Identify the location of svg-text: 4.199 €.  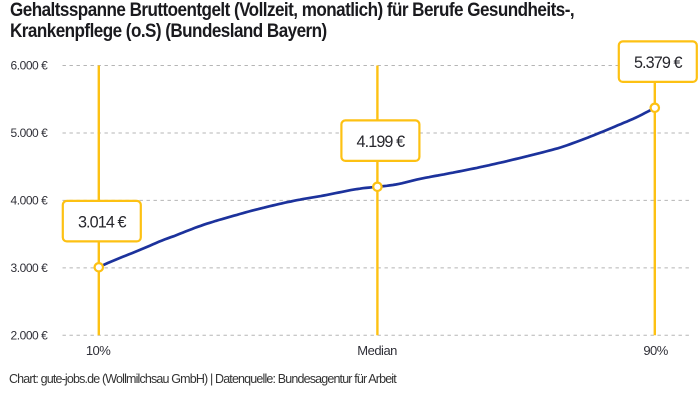
(381, 142).